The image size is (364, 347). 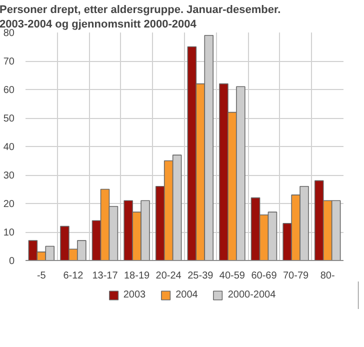 I want to click on x-tick-label: 80-, so click(x=327, y=276).